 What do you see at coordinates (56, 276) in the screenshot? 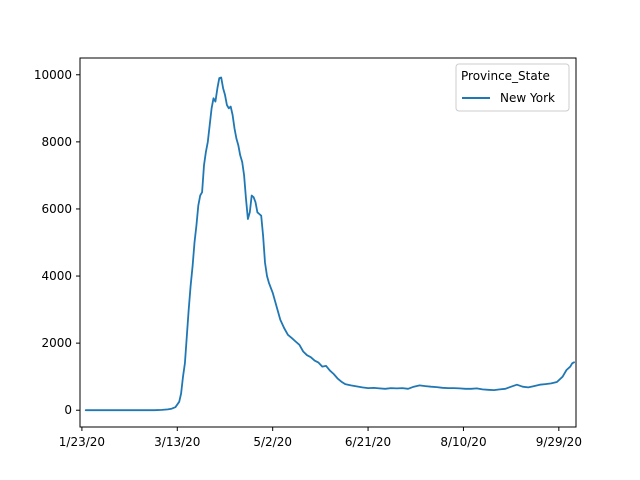
I see `y-tick-label: 4000` at bounding box center [56, 276].